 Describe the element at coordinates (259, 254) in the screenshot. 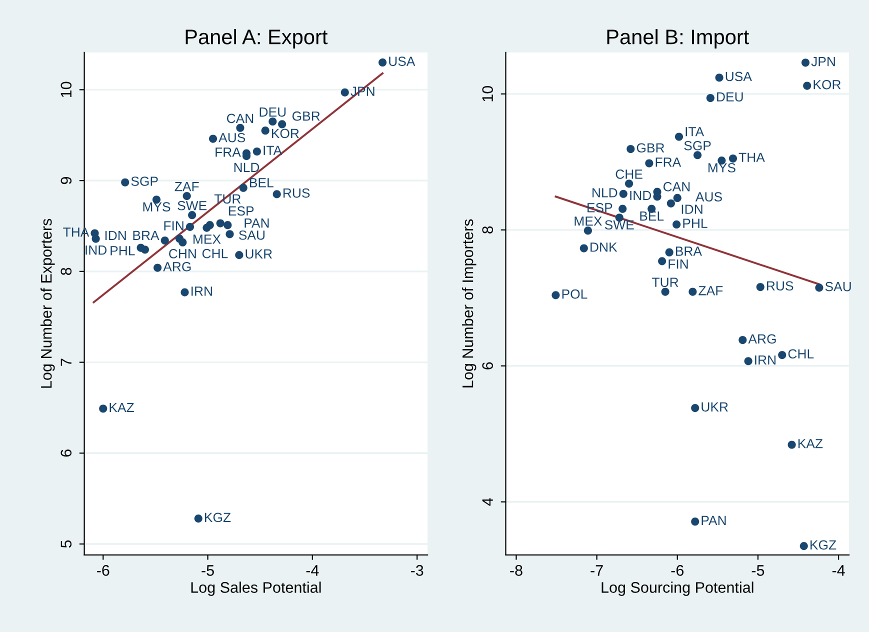

I see `data-label: UKR` at that location.